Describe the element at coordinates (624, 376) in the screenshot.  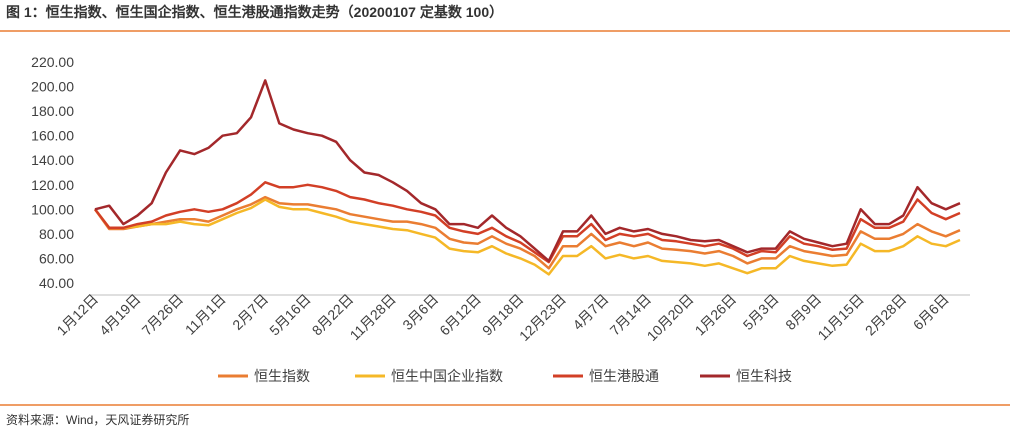
I see `legend-label: 恒生港股通` at that location.